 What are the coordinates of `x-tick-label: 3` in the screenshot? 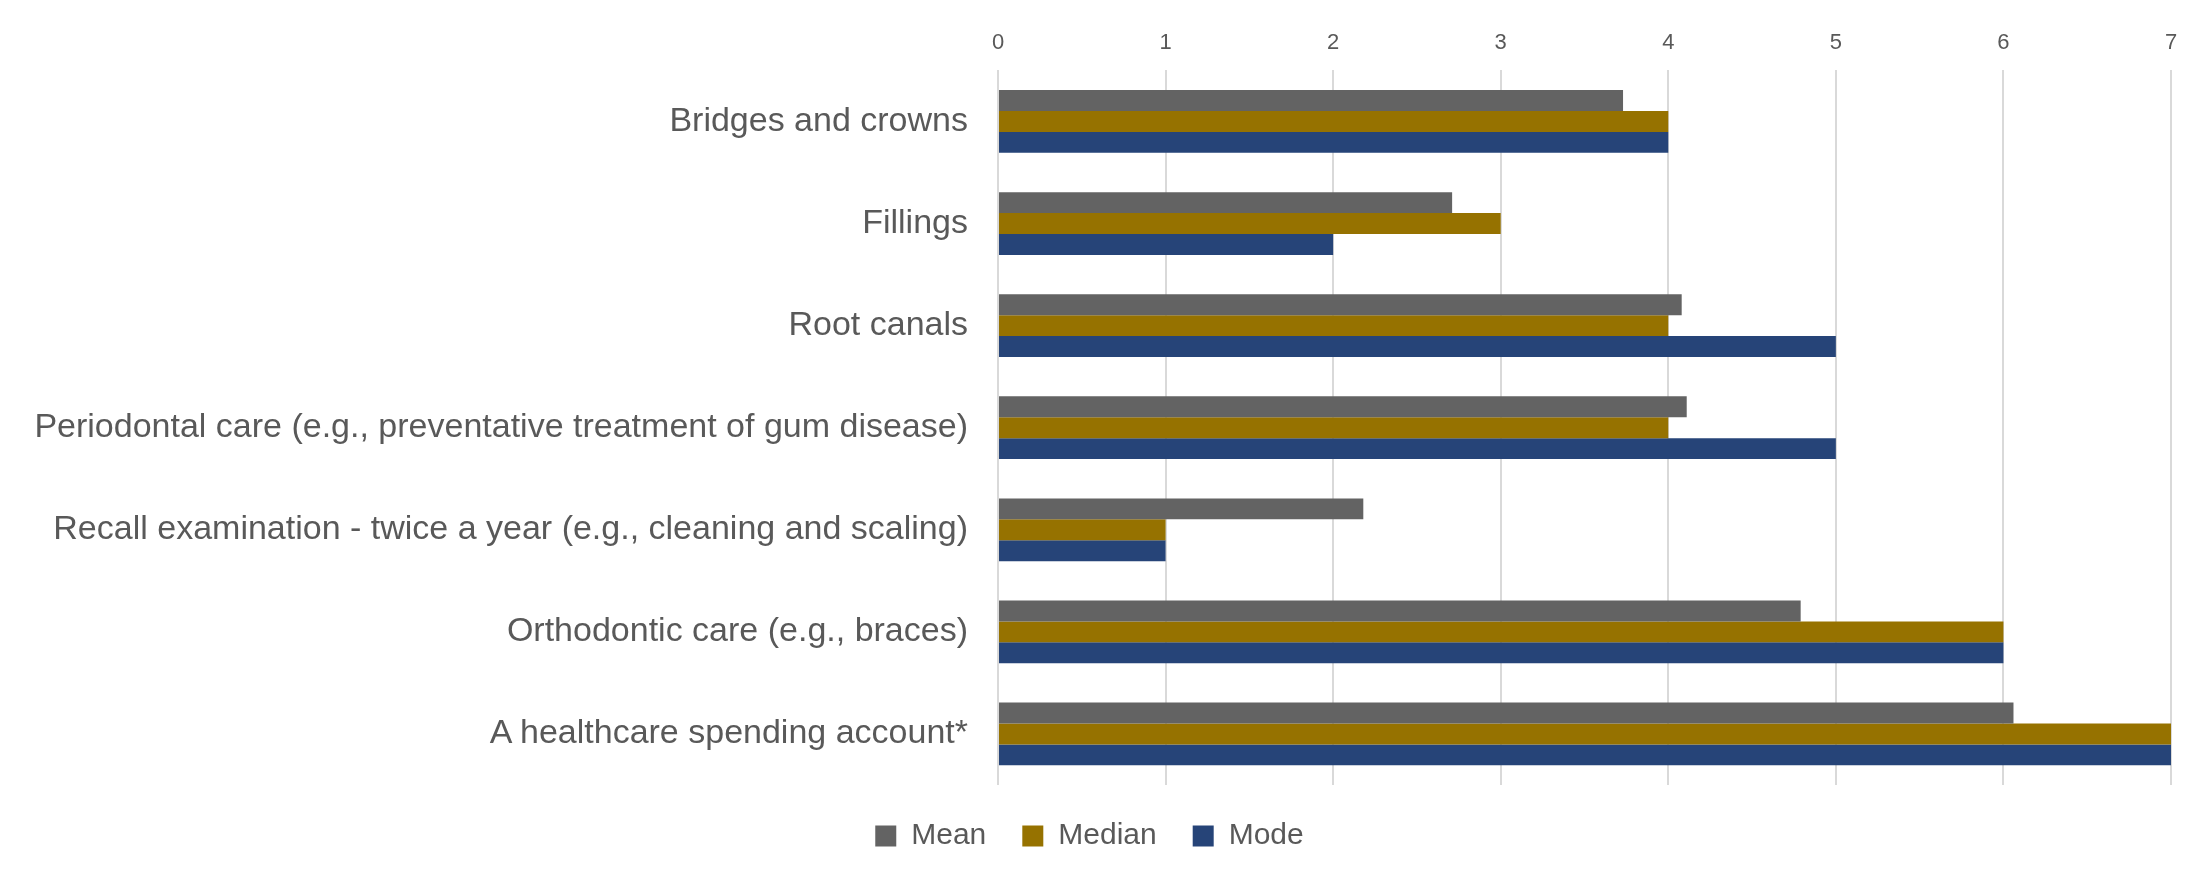 It's located at (1500, 42).